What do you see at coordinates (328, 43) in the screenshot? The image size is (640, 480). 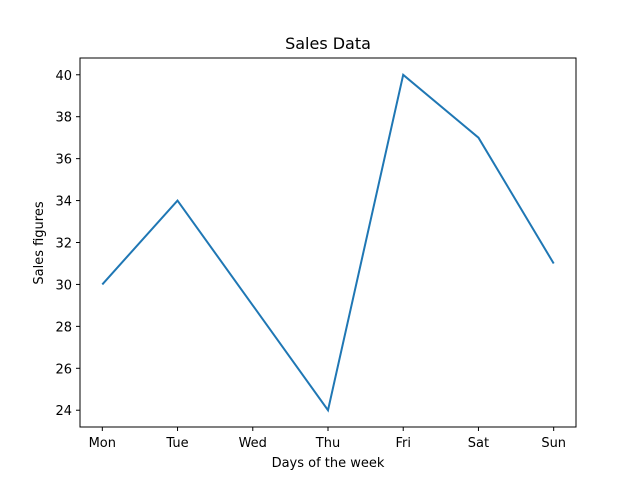 I see `chart-title: Sales Data` at bounding box center [328, 43].